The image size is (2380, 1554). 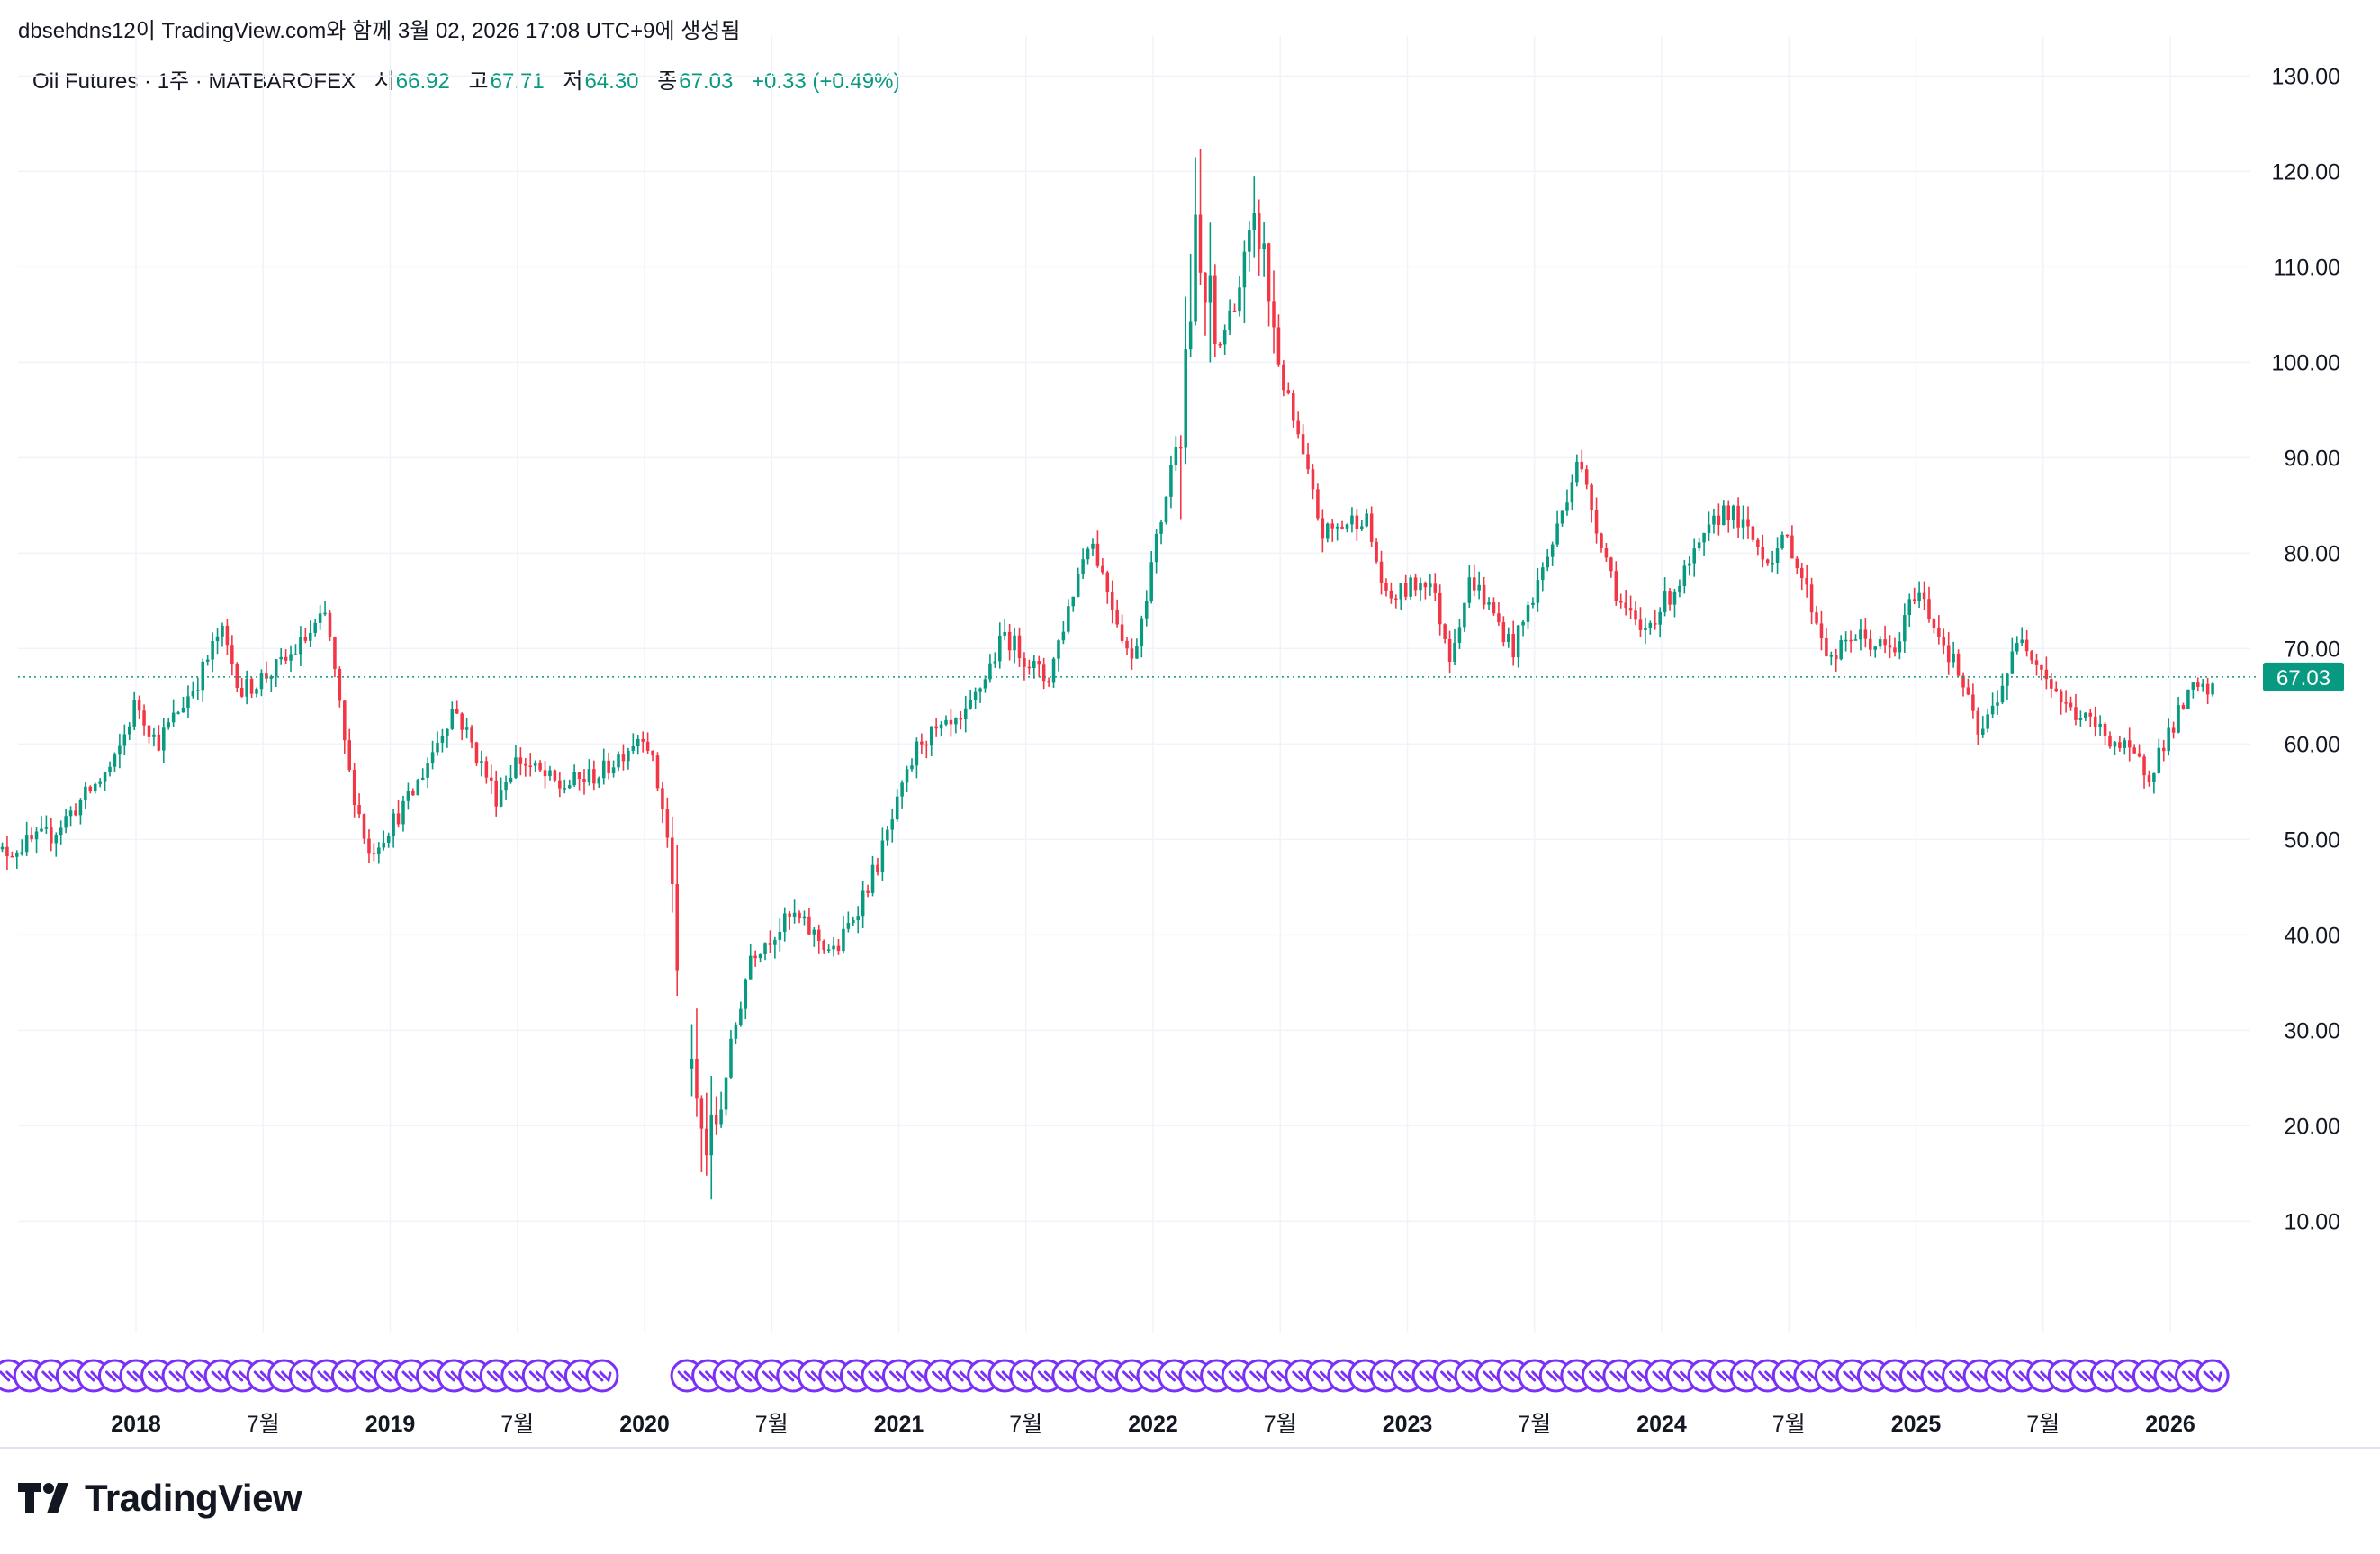 I want to click on x-tick-label: 2020, so click(x=644, y=1424).